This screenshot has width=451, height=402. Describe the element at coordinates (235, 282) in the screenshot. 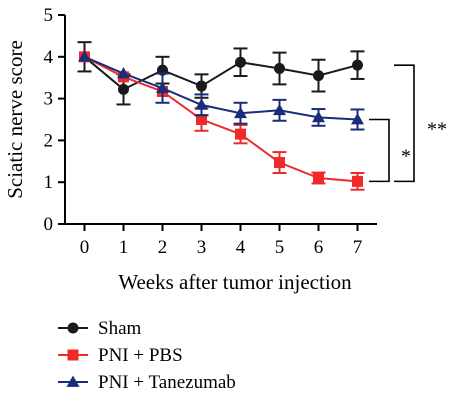

I see `x-axis-title: Weeks after tumor injection` at that location.